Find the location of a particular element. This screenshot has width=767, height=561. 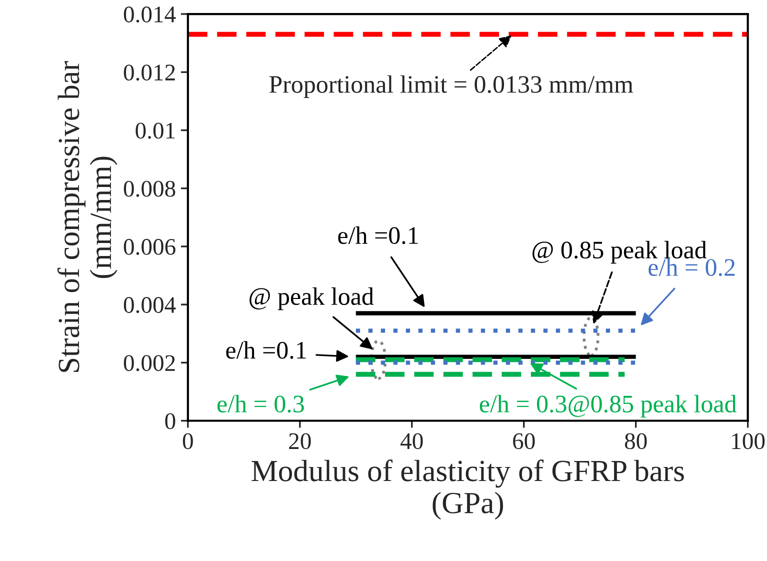

annotation: @ peak load is located at coordinates (312, 298).